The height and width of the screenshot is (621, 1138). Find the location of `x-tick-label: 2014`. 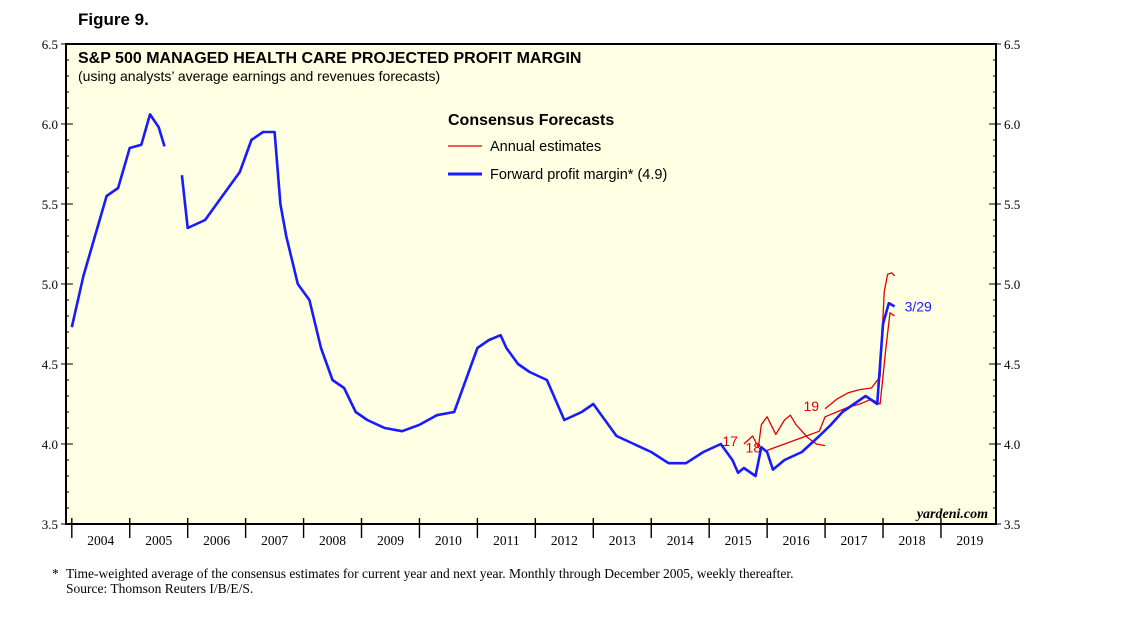

x-tick-label: 2014 is located at coordinates (680, 540).